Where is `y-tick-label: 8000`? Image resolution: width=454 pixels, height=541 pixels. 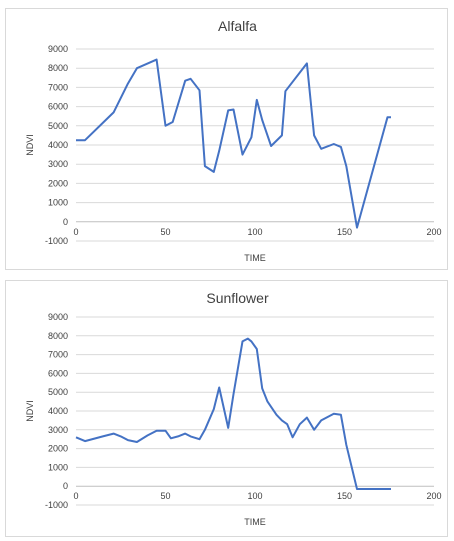 y-tick-label: 8000 is located at coordinates (58, 336).